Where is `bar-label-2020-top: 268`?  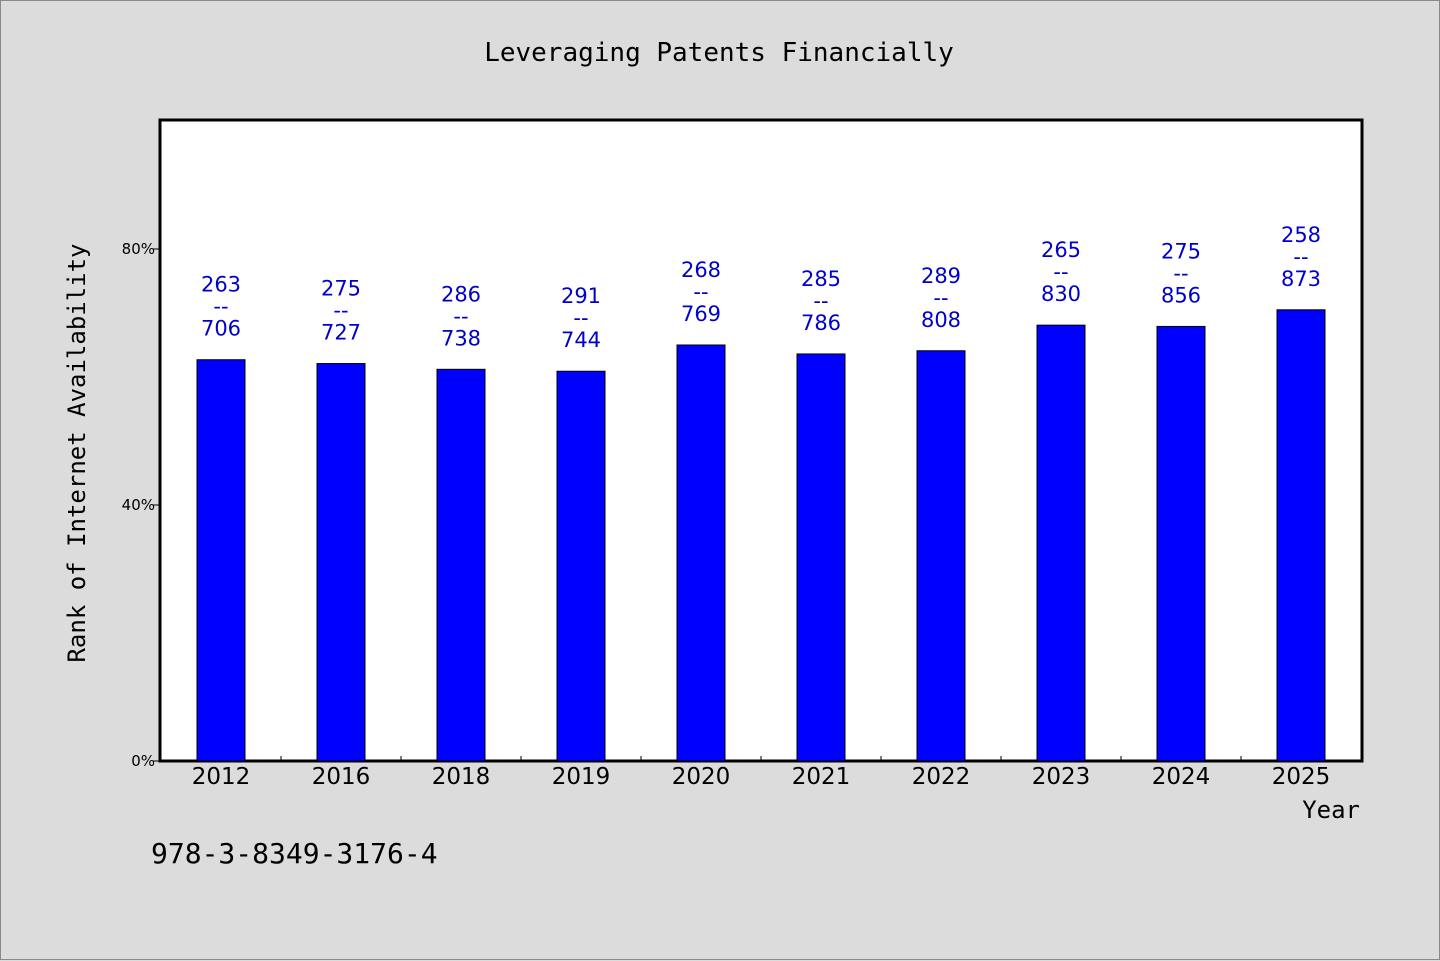 bar-label-2020-top: 268 is located at coordinates (701, 270).